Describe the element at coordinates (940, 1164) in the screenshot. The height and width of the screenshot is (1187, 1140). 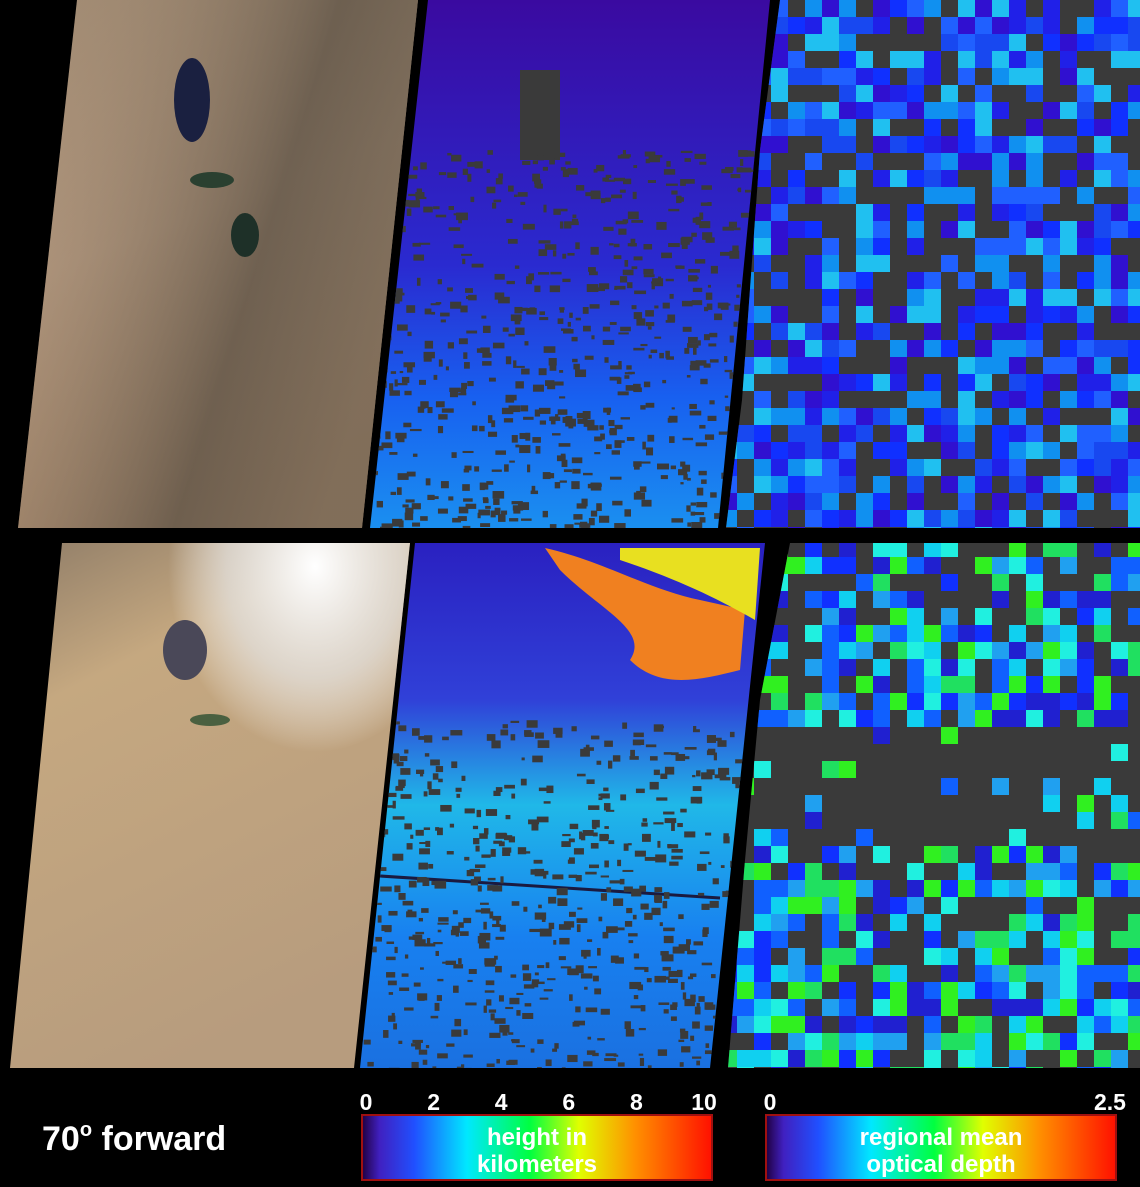
I see `depth-caption: optical depth` at that location.